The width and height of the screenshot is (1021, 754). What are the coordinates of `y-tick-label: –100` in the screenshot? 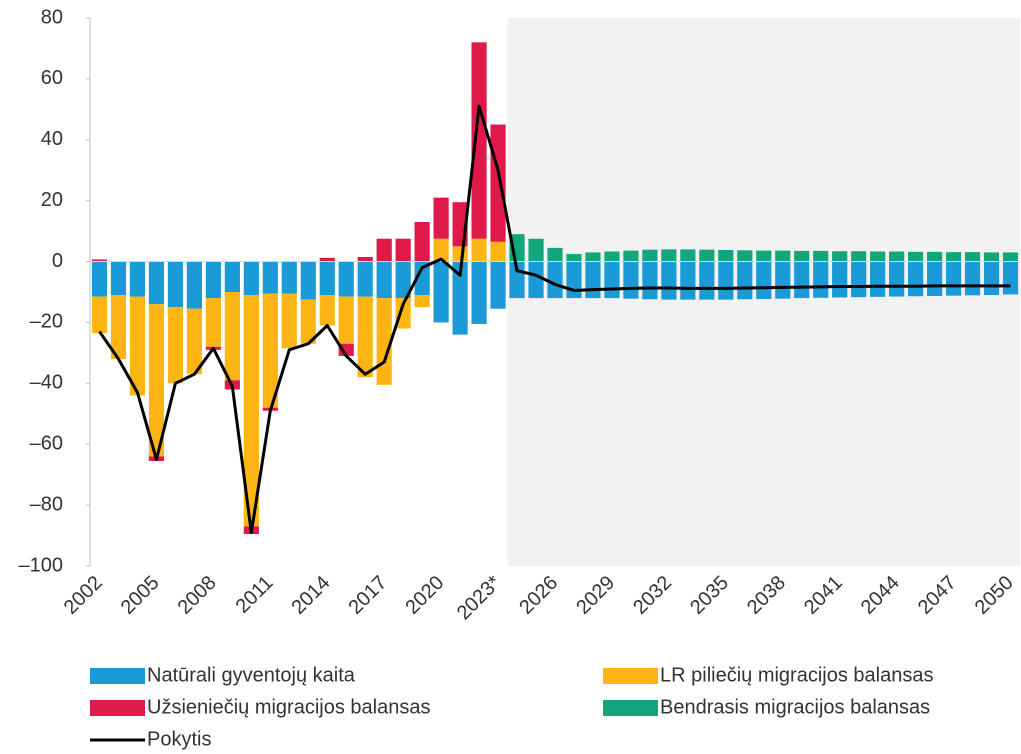 It's located at (41, 565).